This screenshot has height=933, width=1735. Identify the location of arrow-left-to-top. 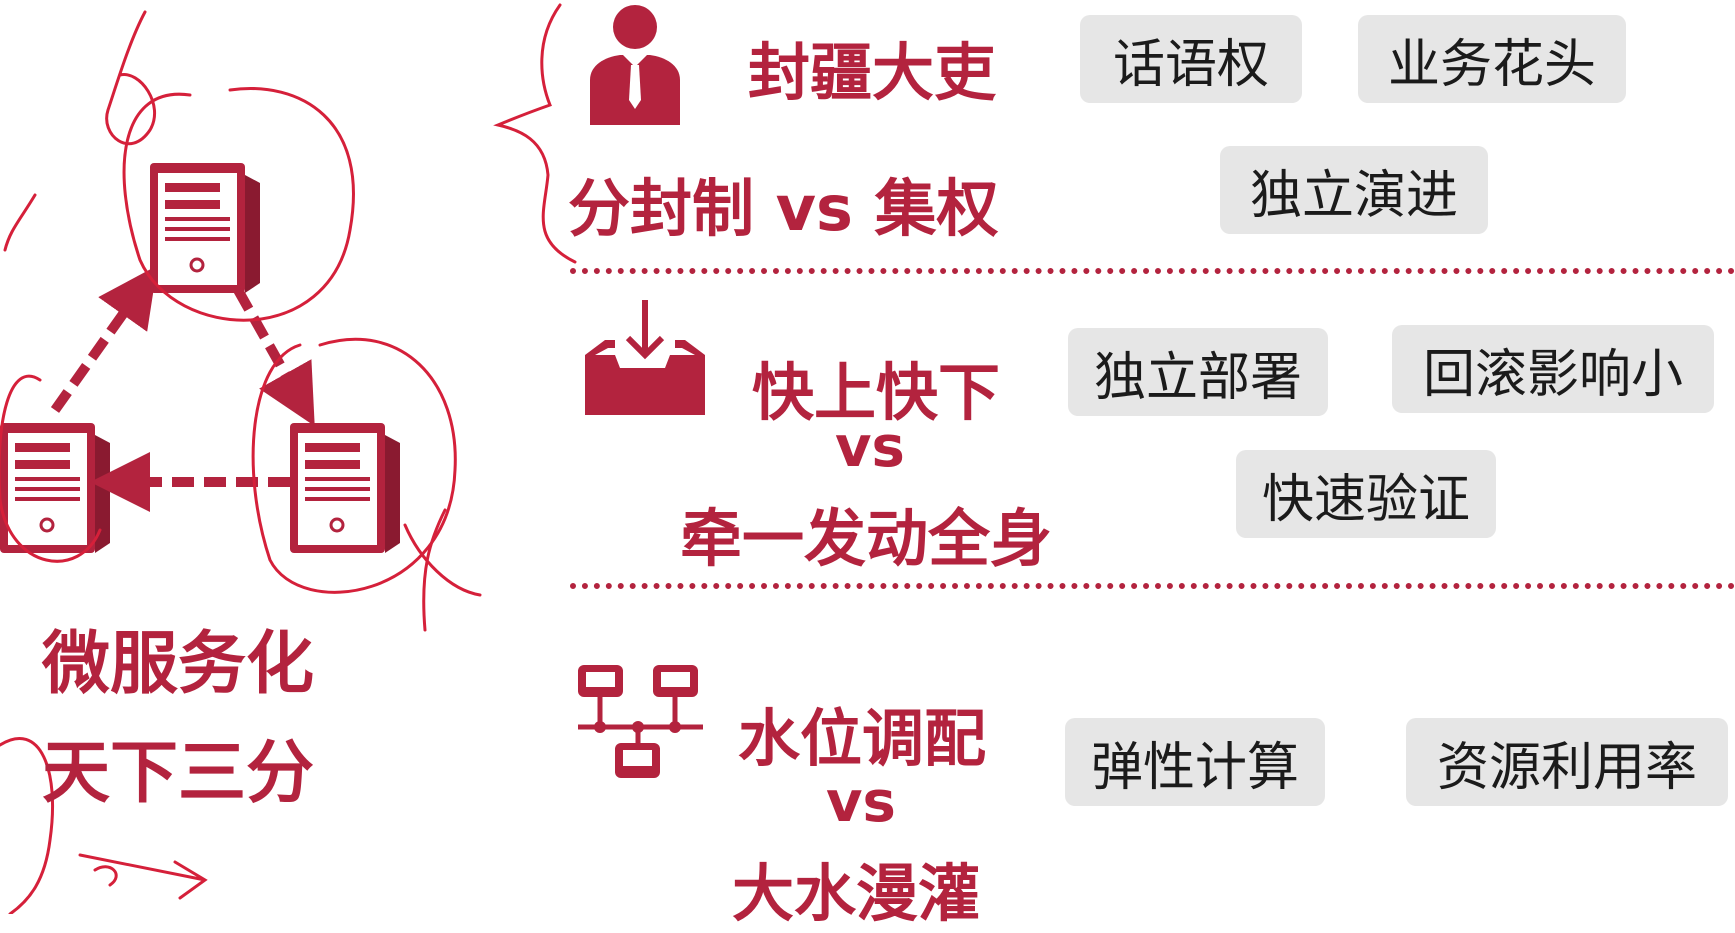
(104, 339).